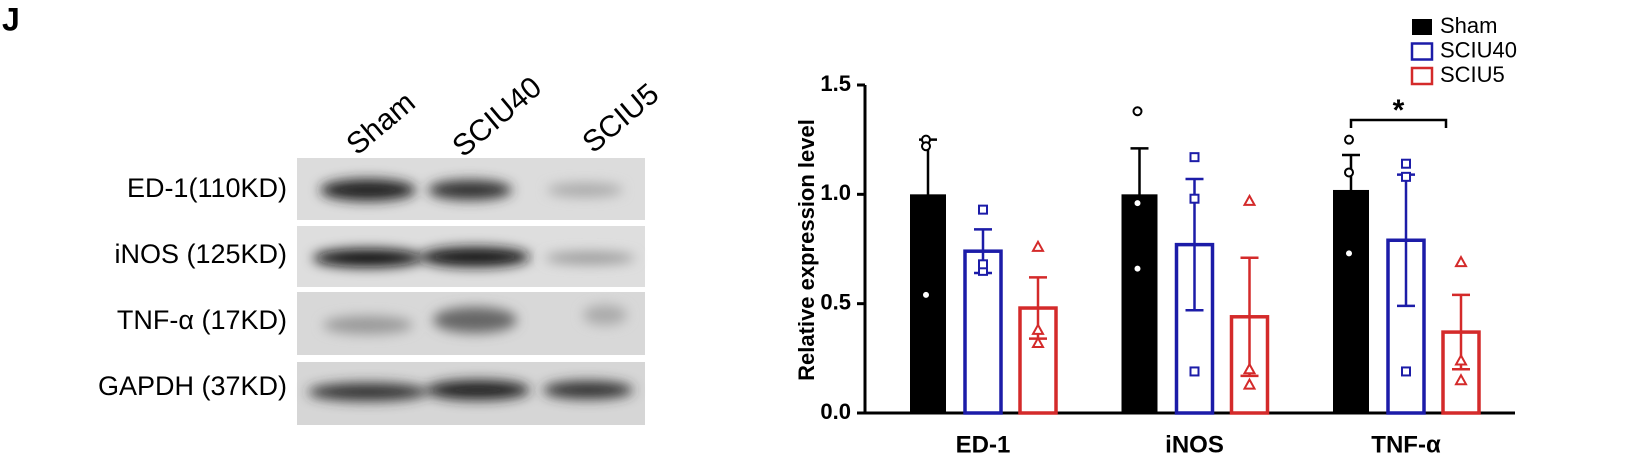 The width and height of the screenshot is (1632, 470). Describe the element at coordinates (471, 291) in the screenshot. I see `blot-image` at that location.